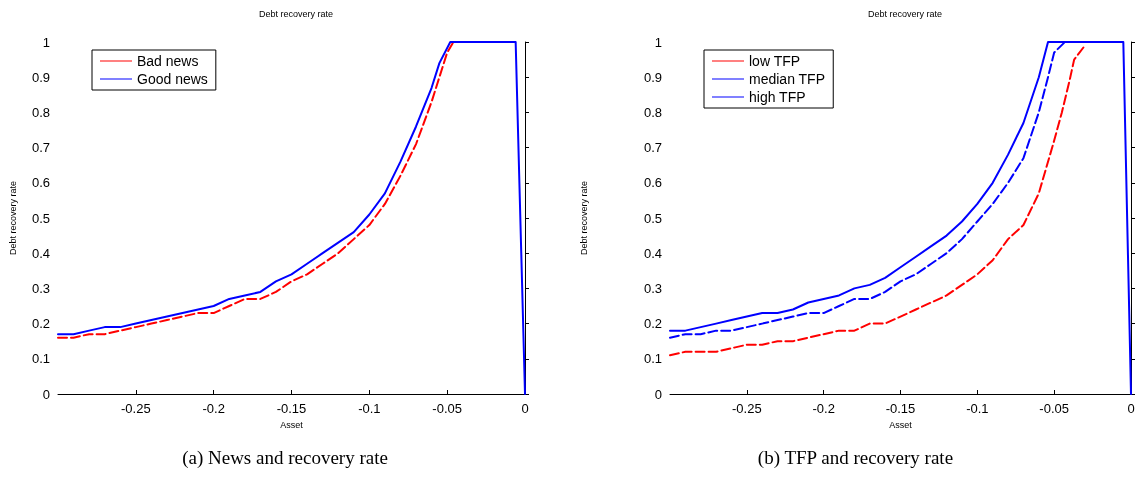 This screenshot has width=1141, height=493. I want to click on legend-label: median TFP, so click(787, 79).